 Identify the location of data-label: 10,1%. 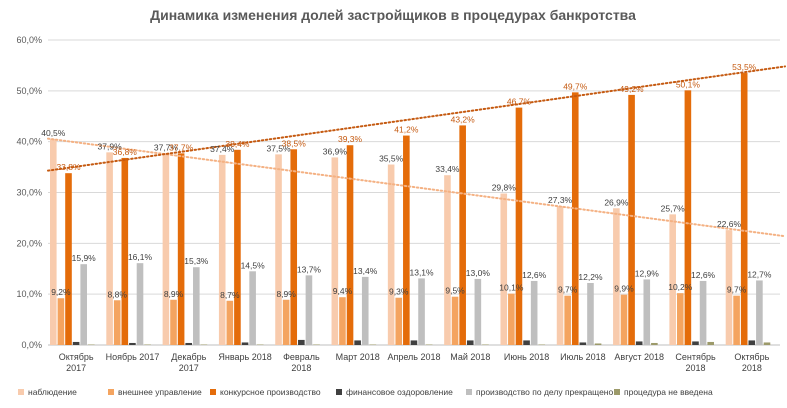
(511, 288).